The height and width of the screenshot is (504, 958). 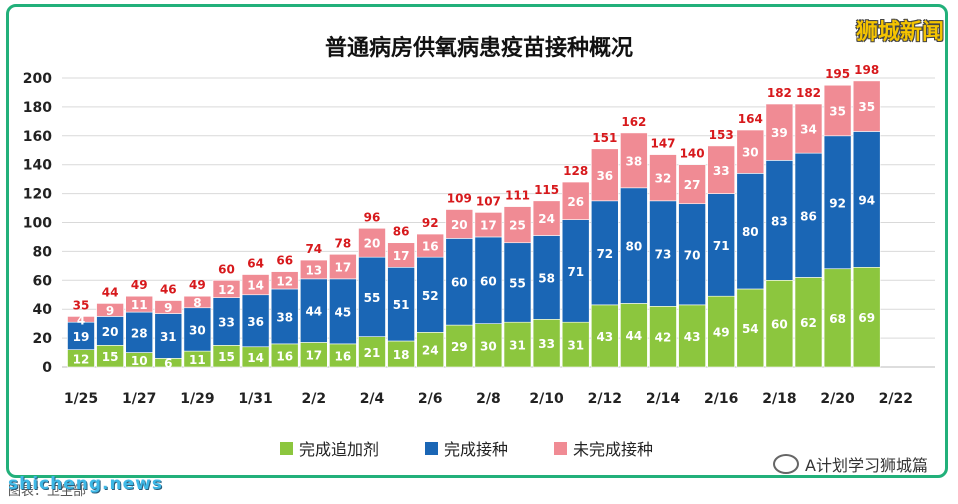 I want to click on data-label: 72, so click(x=604, y=254).